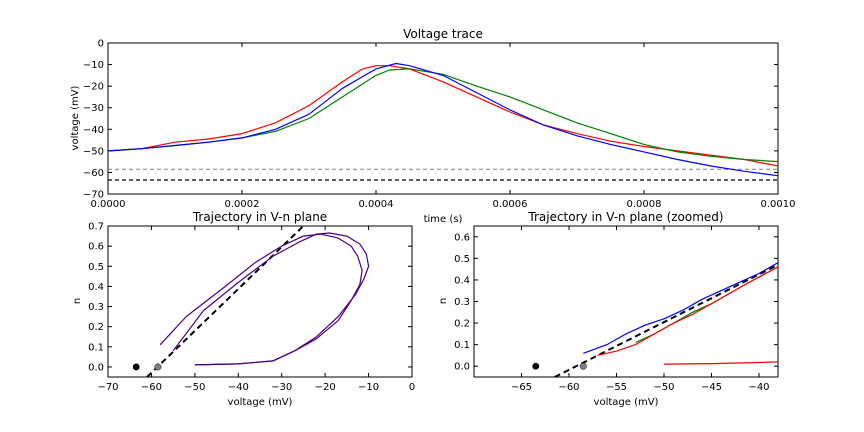  Describe the element at coordinates (96, 367) in the screenshot. I see `vn-trajectory-ytick-label: 0.0` at that location.